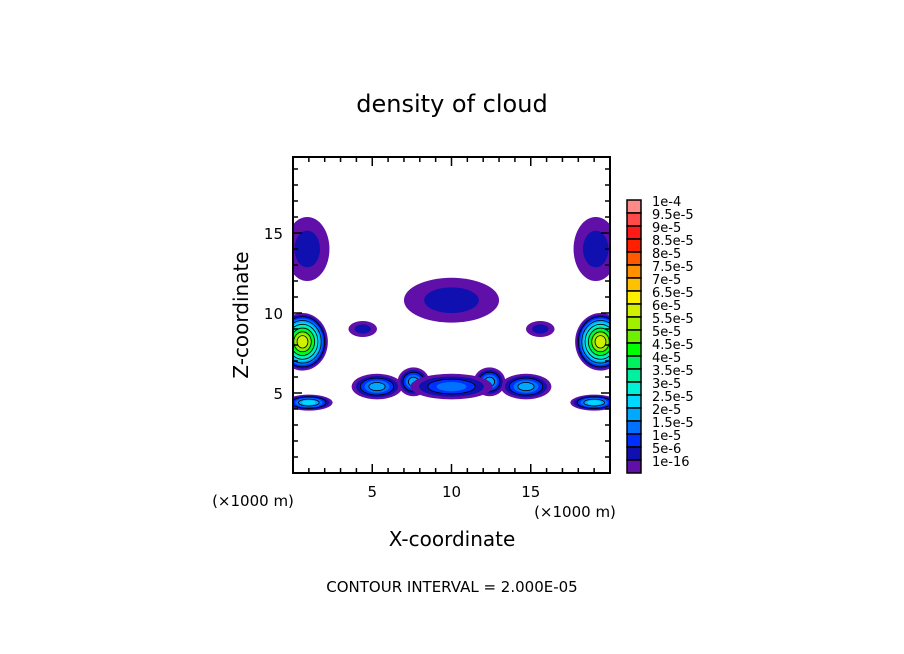 This screenshot has width=904, height=654. Describe the element at coordinates (666, 280) in the screenshot. I see `colorbar-label: 7e-5` at that location.